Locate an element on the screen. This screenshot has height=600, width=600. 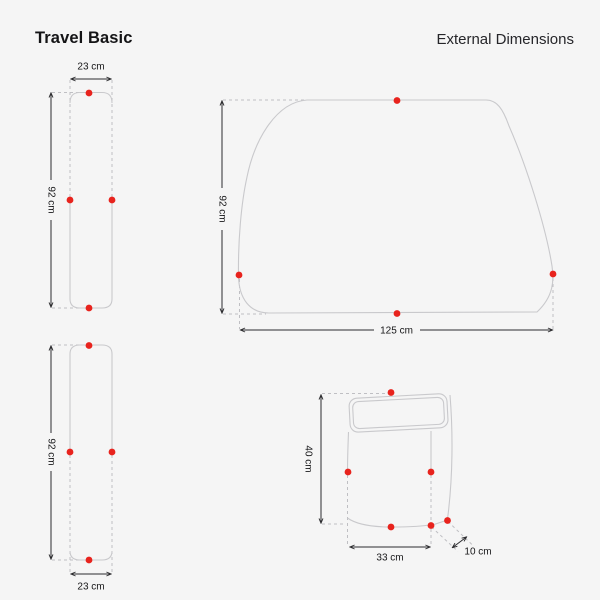
pocket-view is located at coordinates (397, 470).